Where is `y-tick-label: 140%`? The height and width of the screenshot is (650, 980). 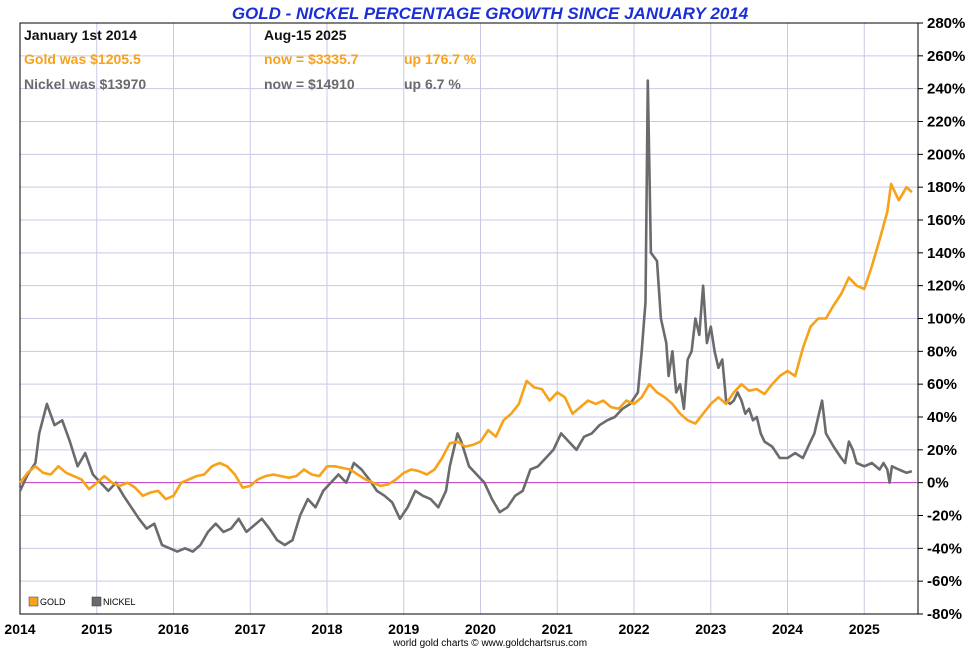
y-tick-label: 140% is located at coordinates (946, 253).